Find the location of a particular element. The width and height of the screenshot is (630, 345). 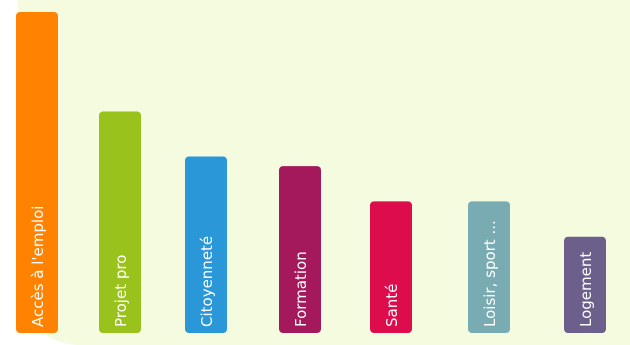

bar-label-2: Citoyenneté is located at coordinates (207, 281).